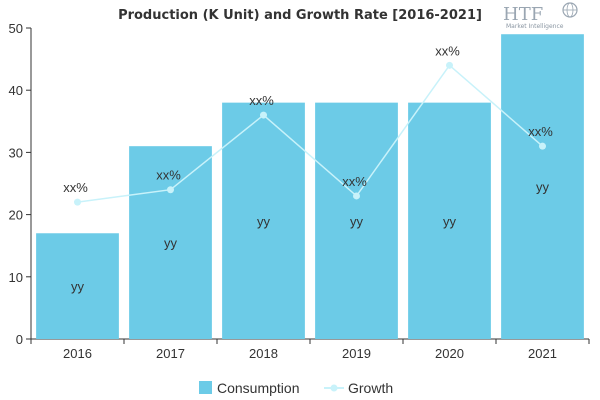 This screenshot has width=600, height=400. I want to click on x-tick-label: 2021, so click(542, 353).